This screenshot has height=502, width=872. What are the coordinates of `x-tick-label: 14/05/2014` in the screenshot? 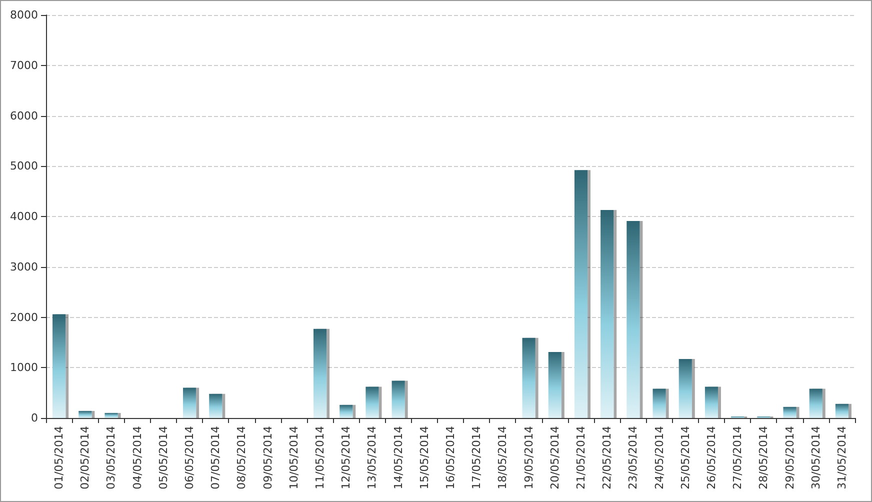 It's located at (398, 458).